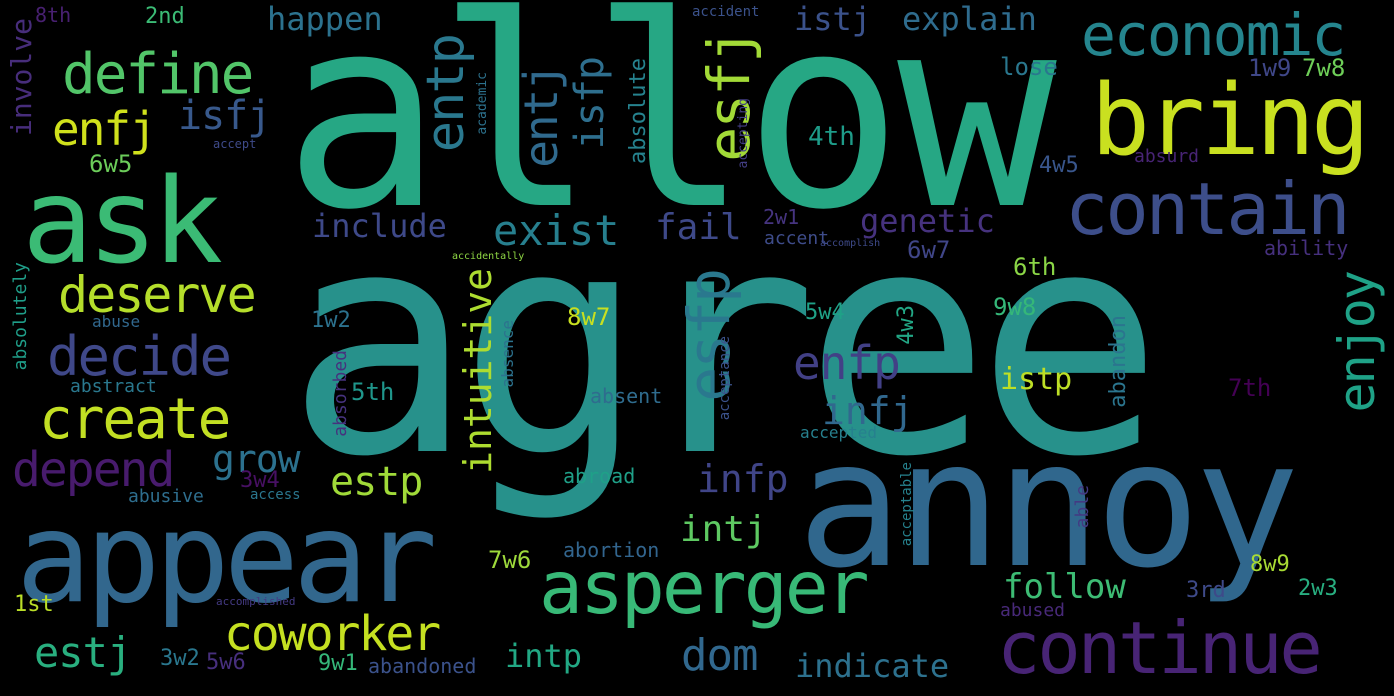  What do you see at coordinates (446, 94) in the screenshot?
I see `word: entp` at bounding box center [446, 94].